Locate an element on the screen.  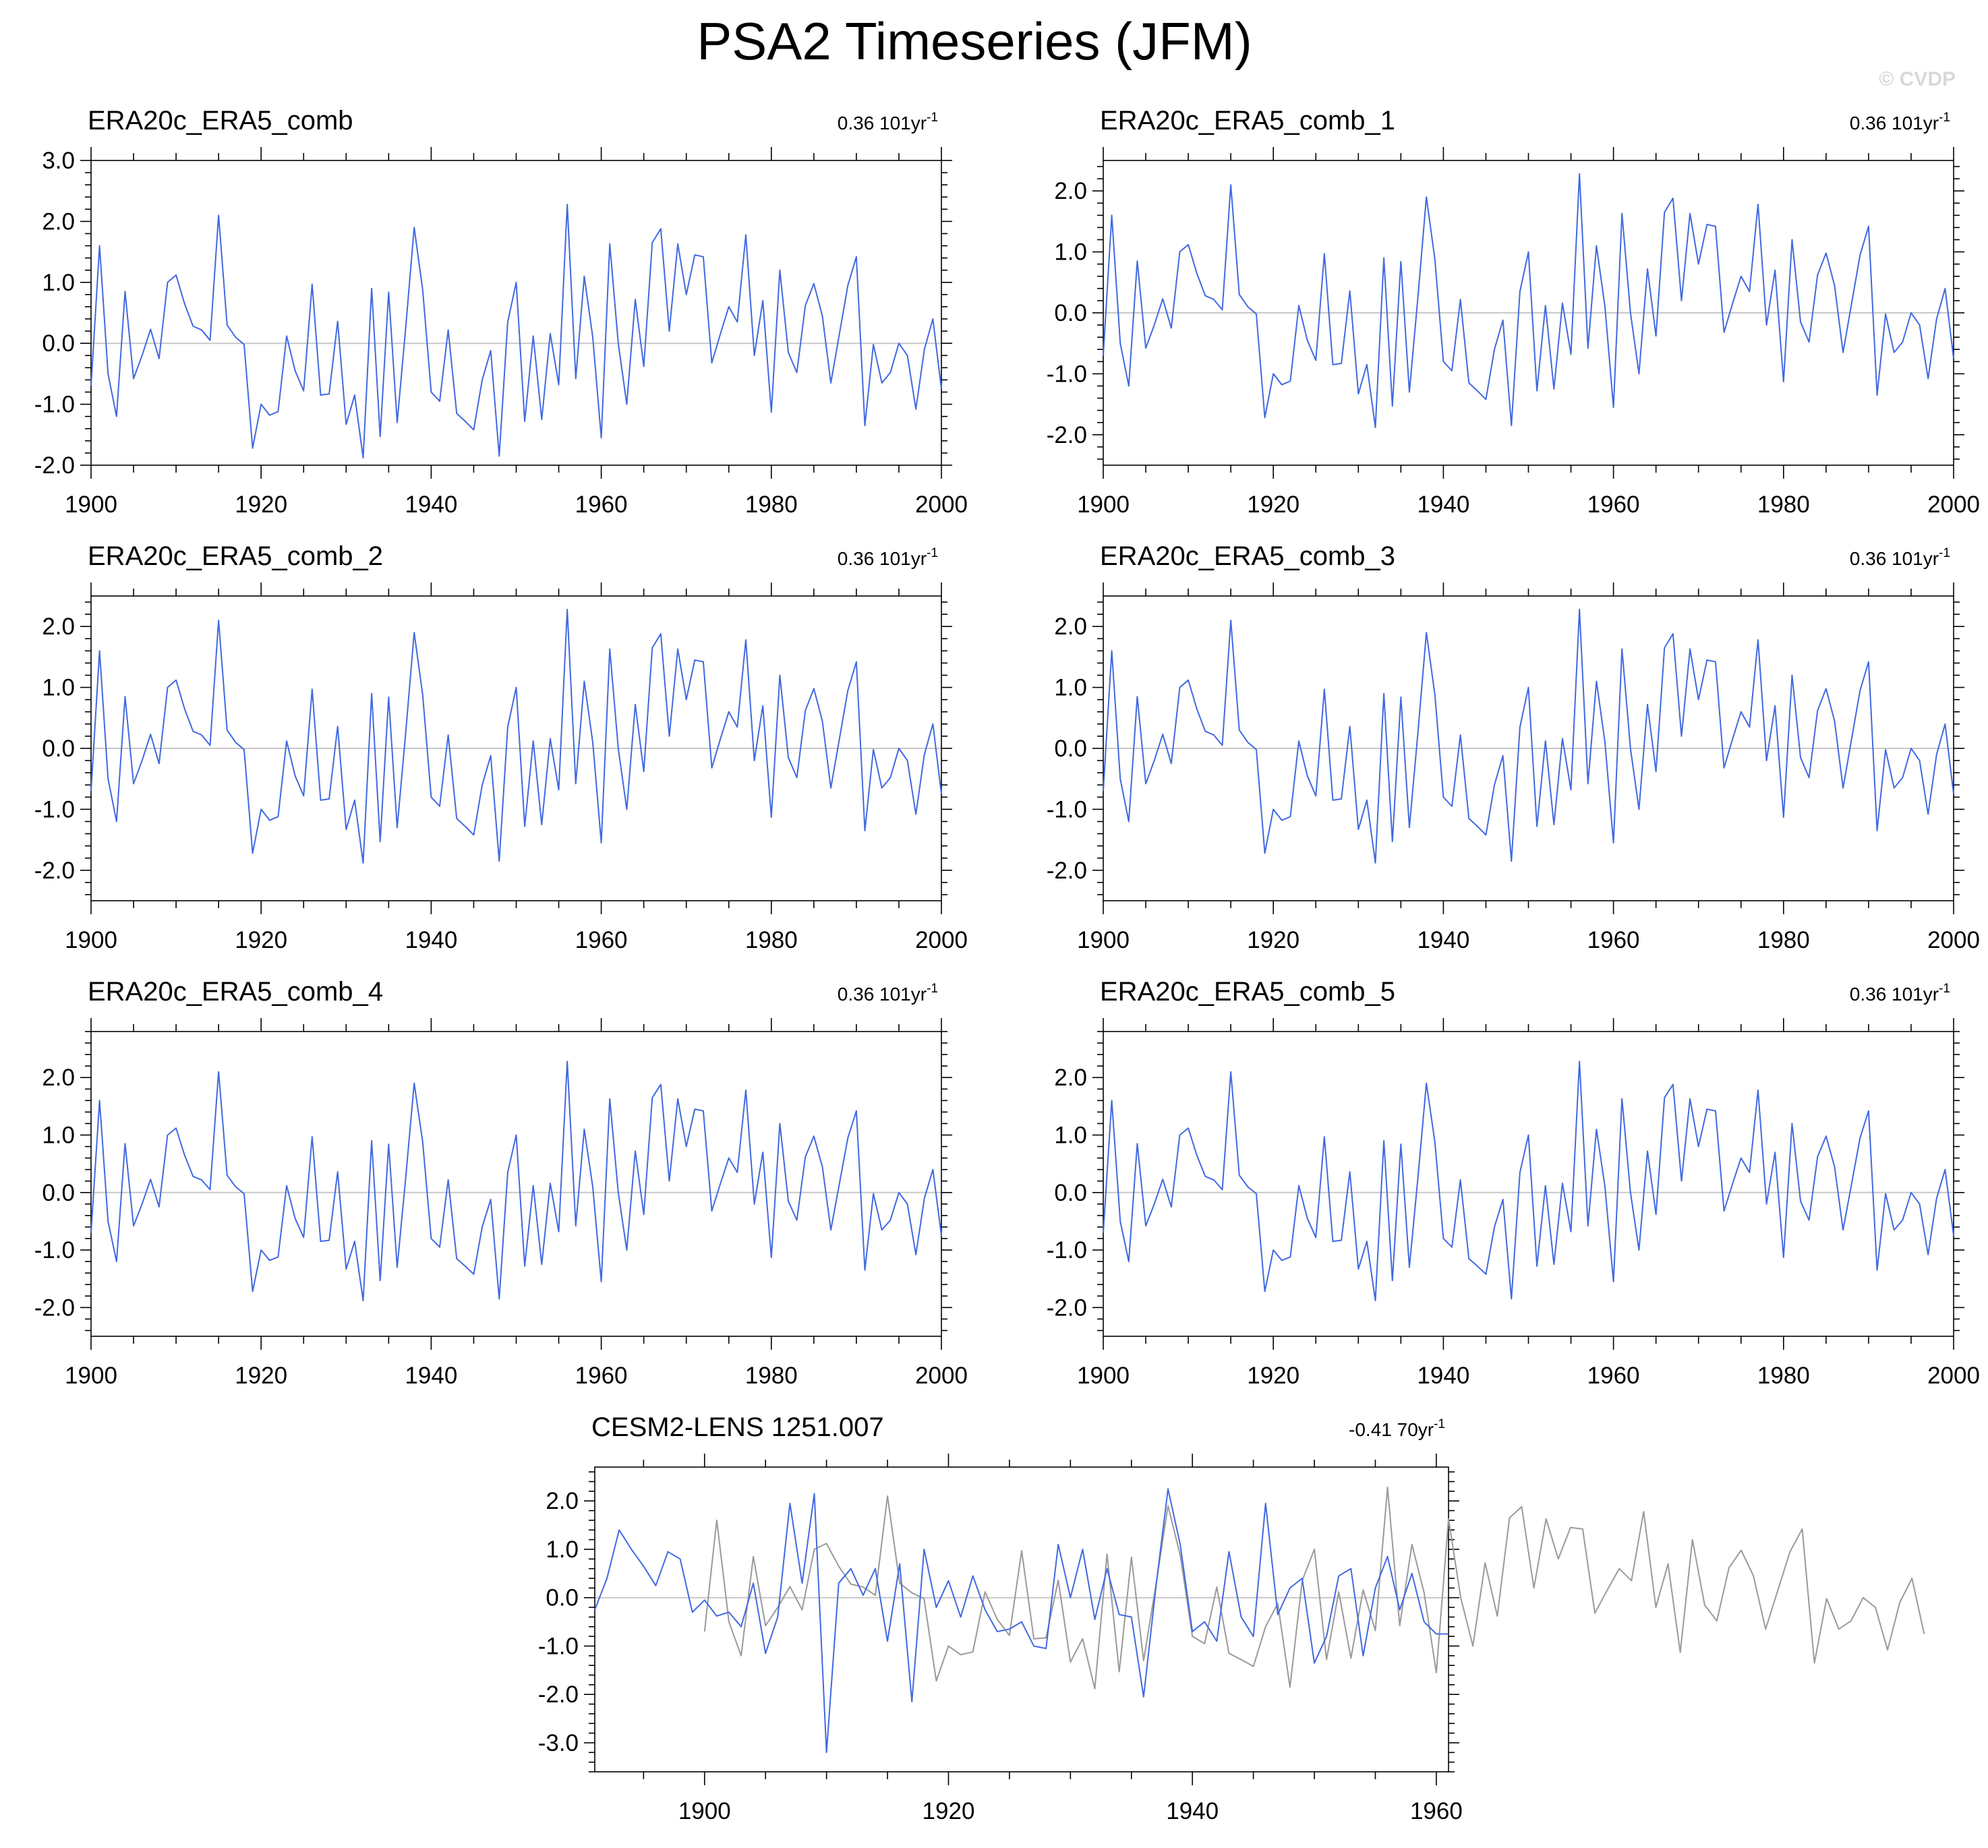
observed-overlay-series is located at coordinates (1314, 1588).